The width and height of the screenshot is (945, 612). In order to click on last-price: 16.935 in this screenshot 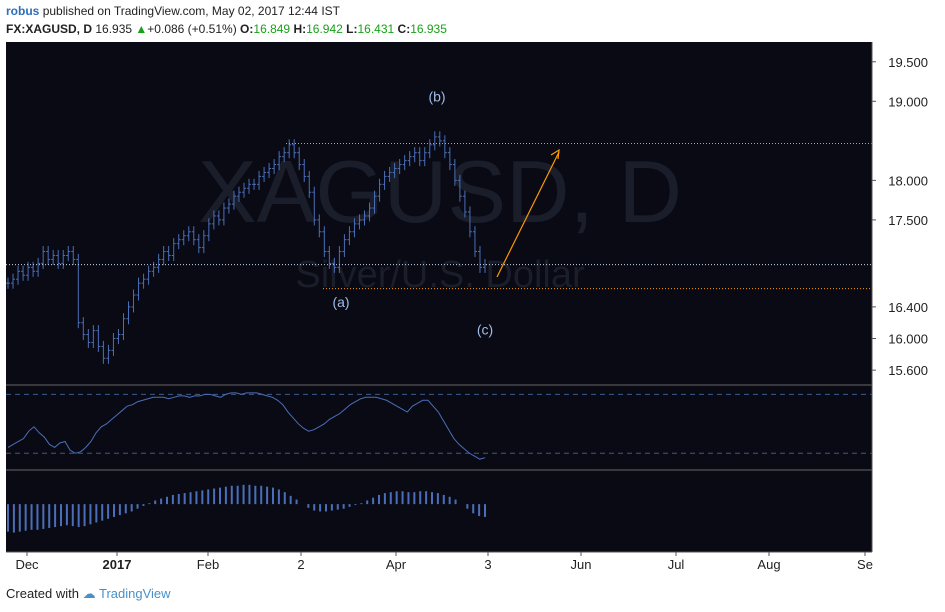, I will do `click(114, 29)`.